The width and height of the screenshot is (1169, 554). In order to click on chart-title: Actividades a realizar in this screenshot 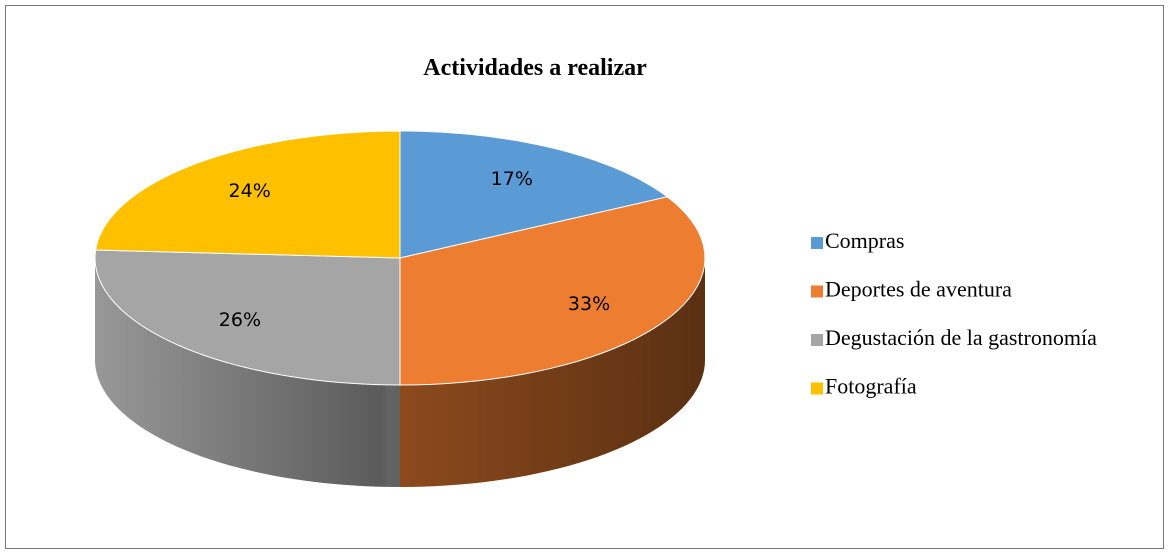, I will do `click(535, 68)`.